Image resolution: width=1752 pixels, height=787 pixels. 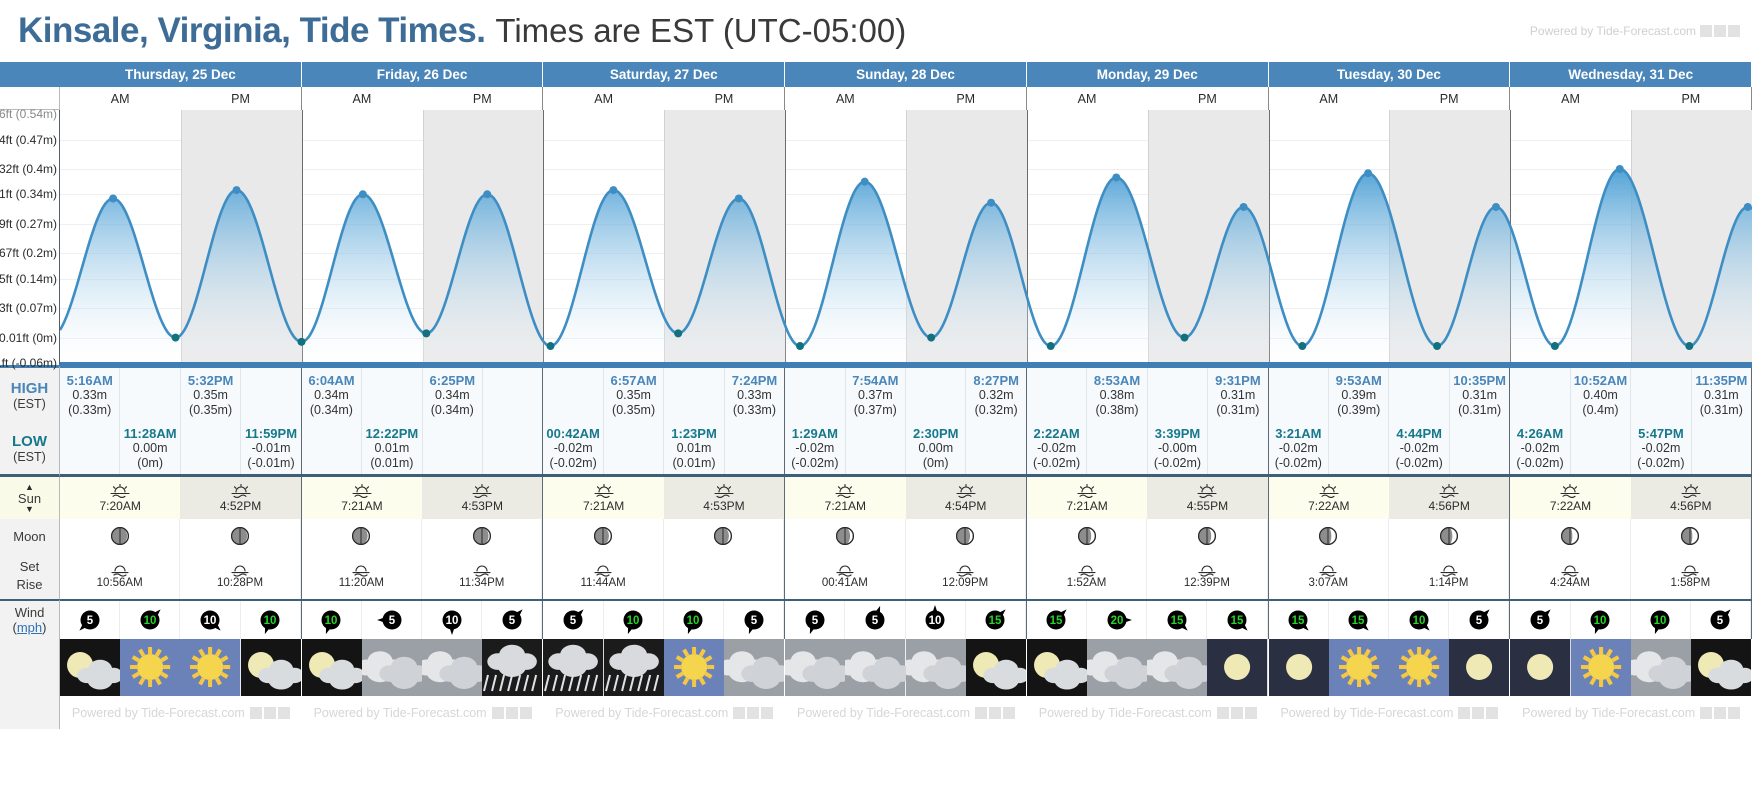 I want to click on weather-icon-night-clear, so click(x=1298, y=667).